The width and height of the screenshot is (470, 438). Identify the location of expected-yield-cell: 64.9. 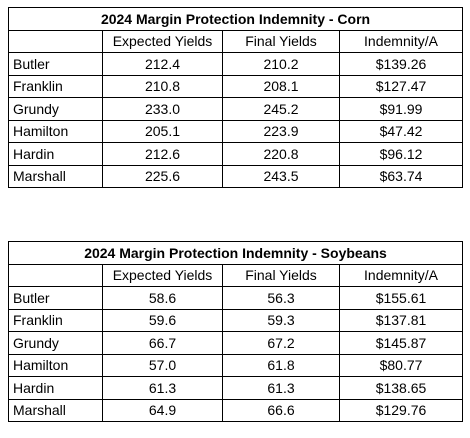
(162, 410).